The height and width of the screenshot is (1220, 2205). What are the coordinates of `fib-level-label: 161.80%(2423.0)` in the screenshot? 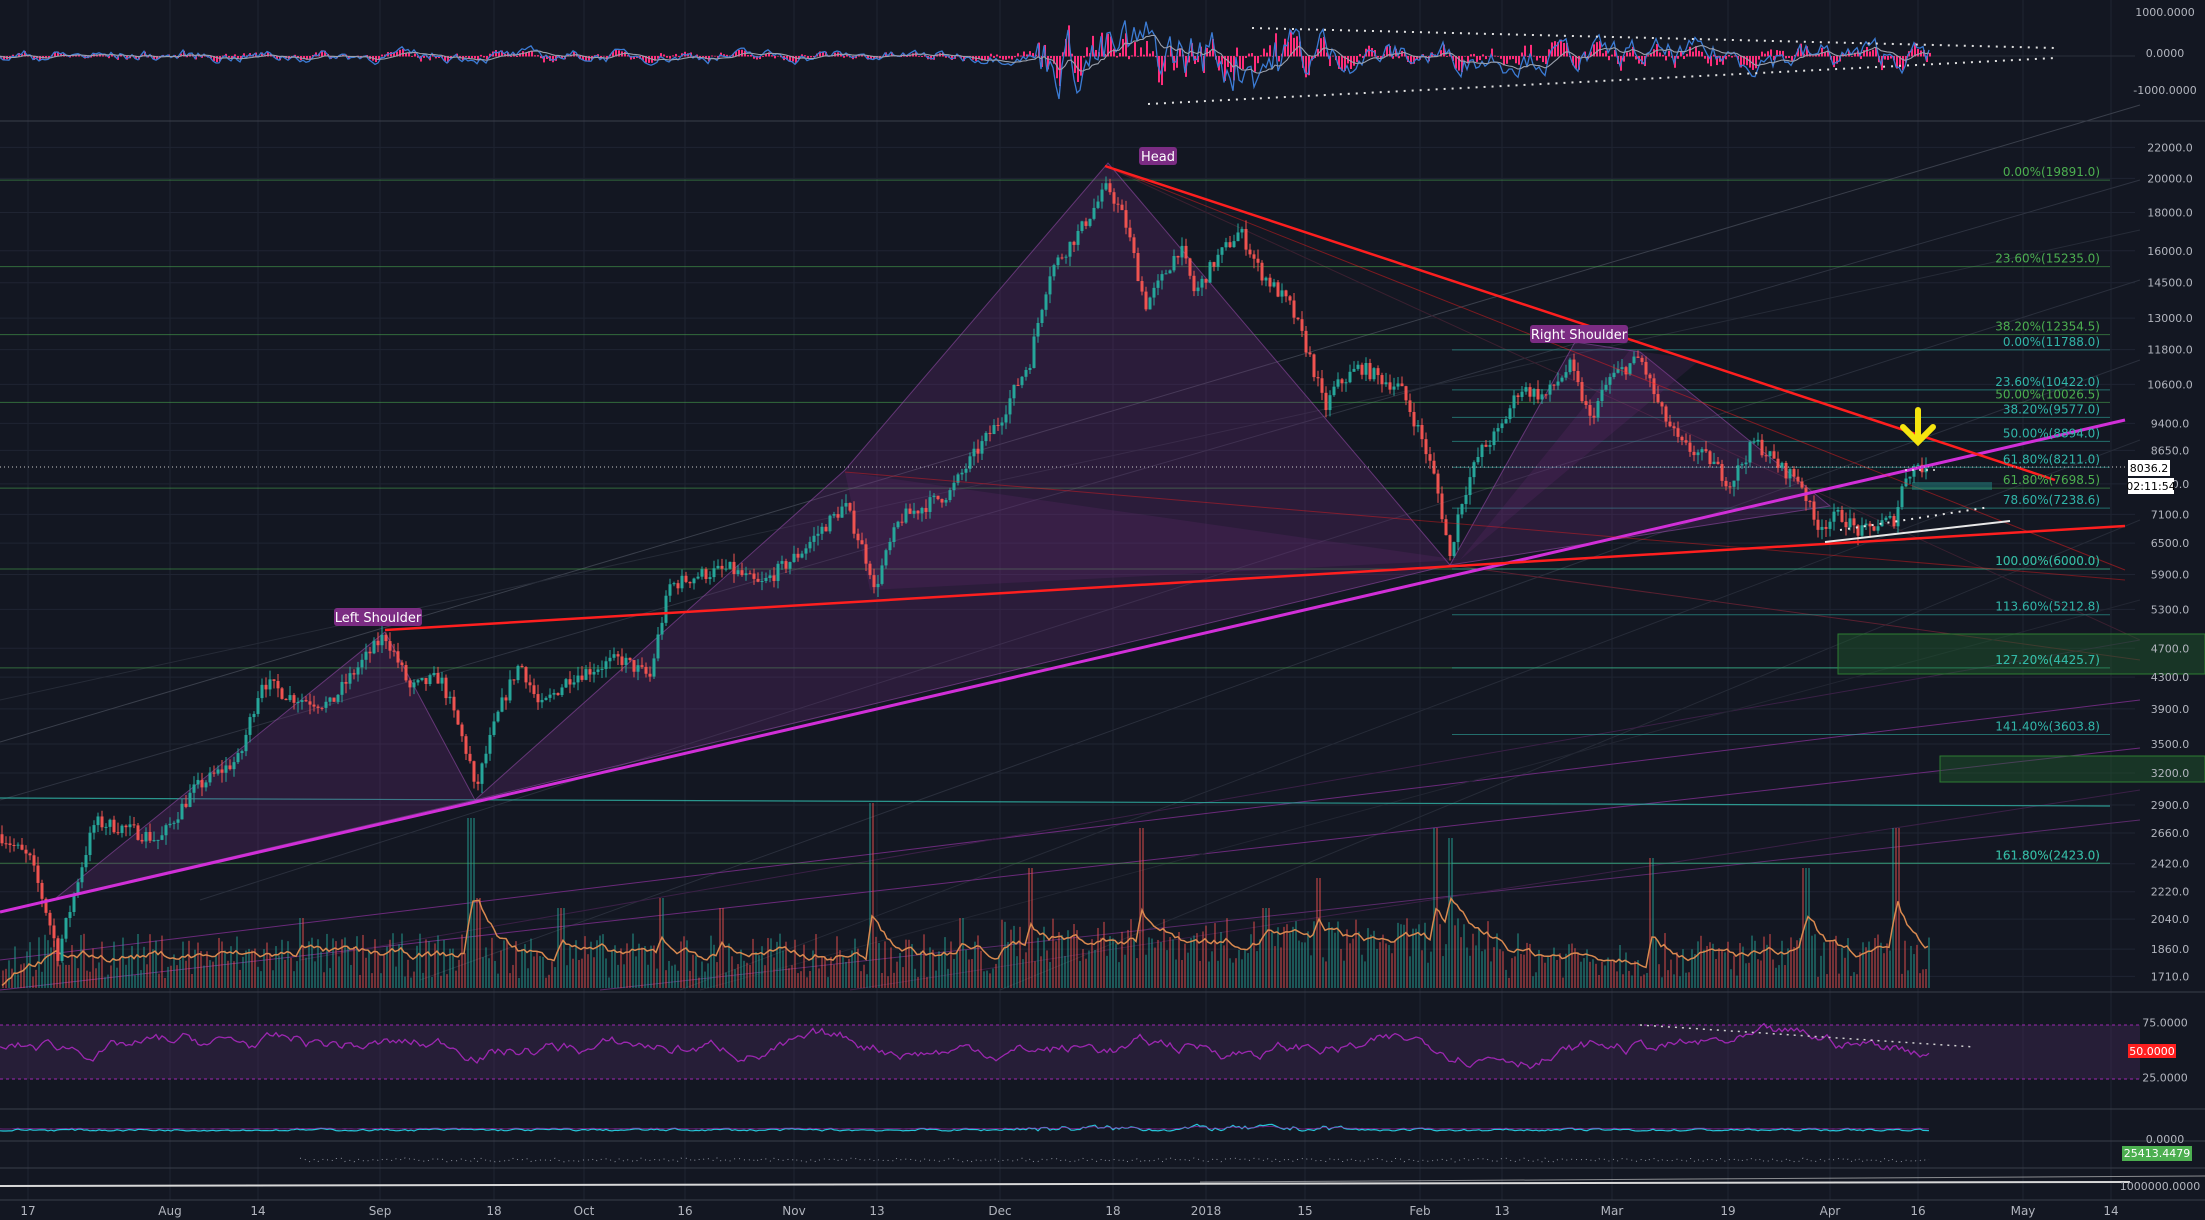 It's located at (2047, 855).